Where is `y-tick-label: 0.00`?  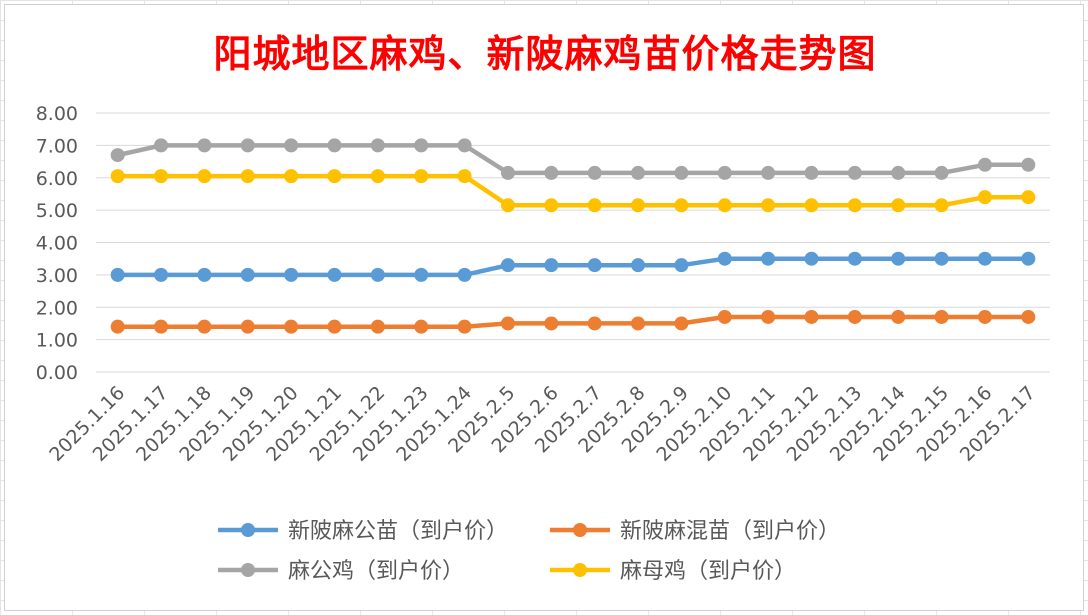 y-tick-label: 0.00 is located at coordinates (57, 373).